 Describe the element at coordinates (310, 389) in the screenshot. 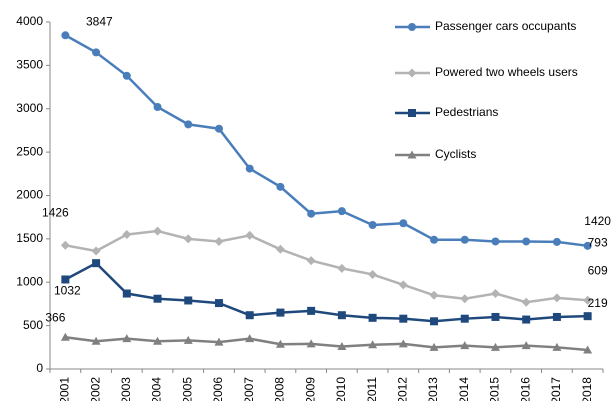

I see `x-tick-label: 2009` at that location.